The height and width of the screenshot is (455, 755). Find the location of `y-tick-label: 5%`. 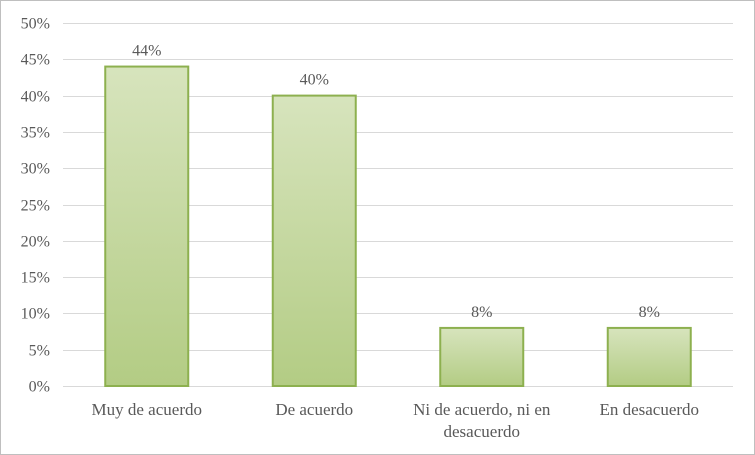

y-tick-label: 5% is located at coordinates (39, 351).